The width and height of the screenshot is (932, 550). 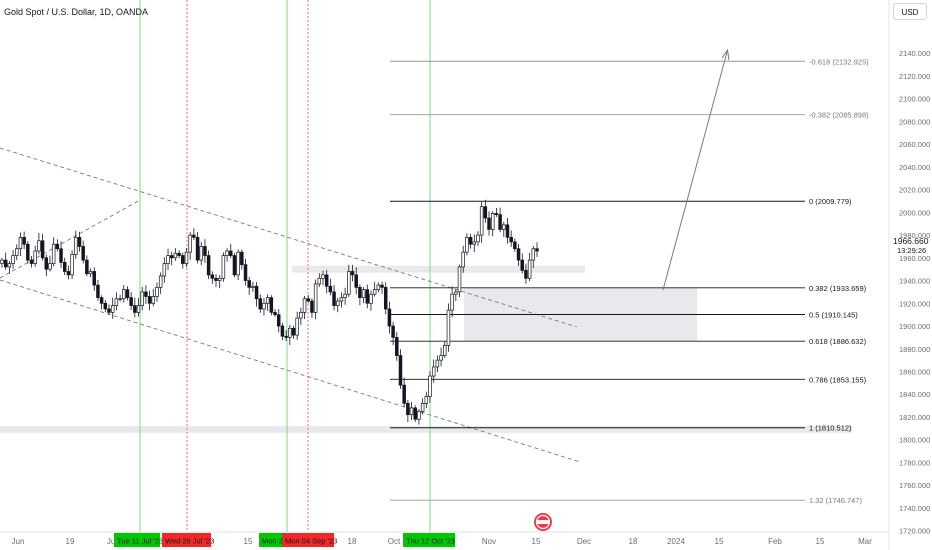 I want to click on price-tick-0: 2140.000, so click(x=914, y=53).